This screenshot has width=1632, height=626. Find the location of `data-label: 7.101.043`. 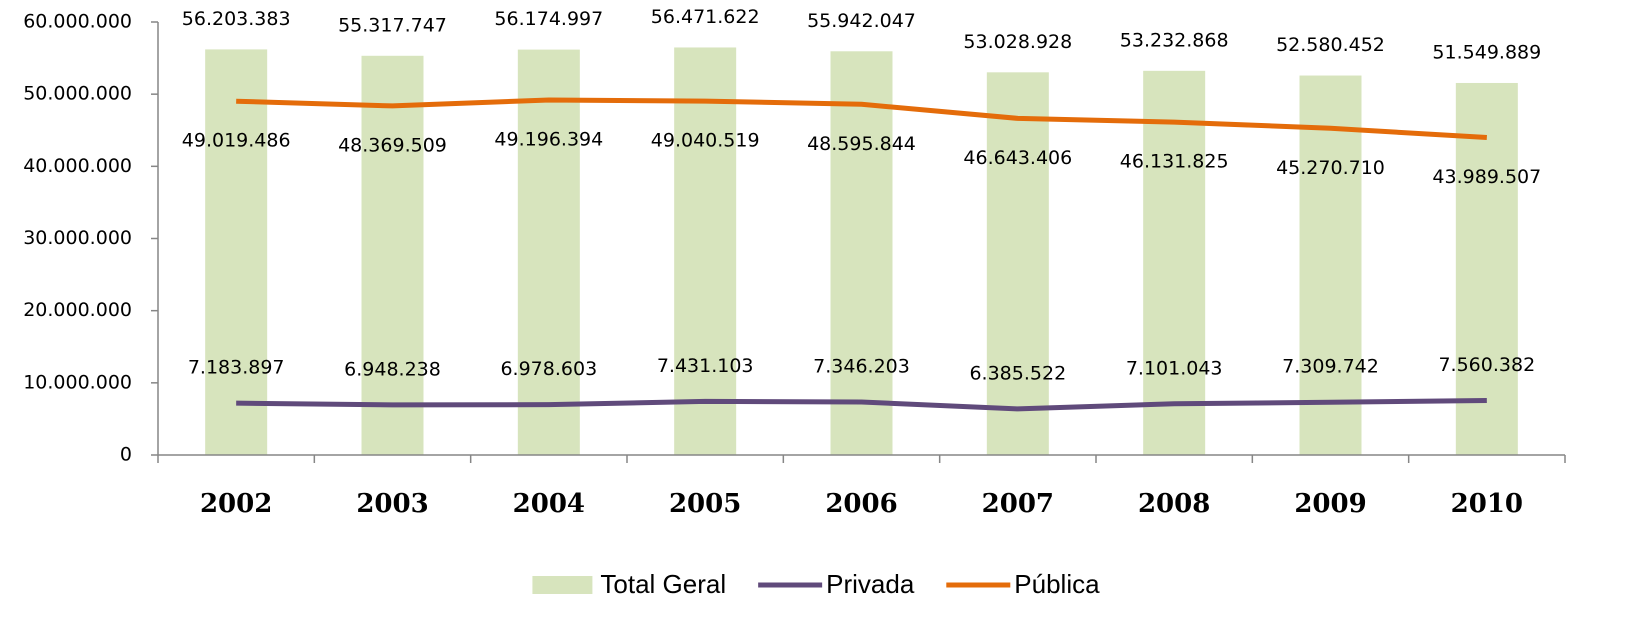

data-label: 7.101.043 is located at coordinates (1174, 368).